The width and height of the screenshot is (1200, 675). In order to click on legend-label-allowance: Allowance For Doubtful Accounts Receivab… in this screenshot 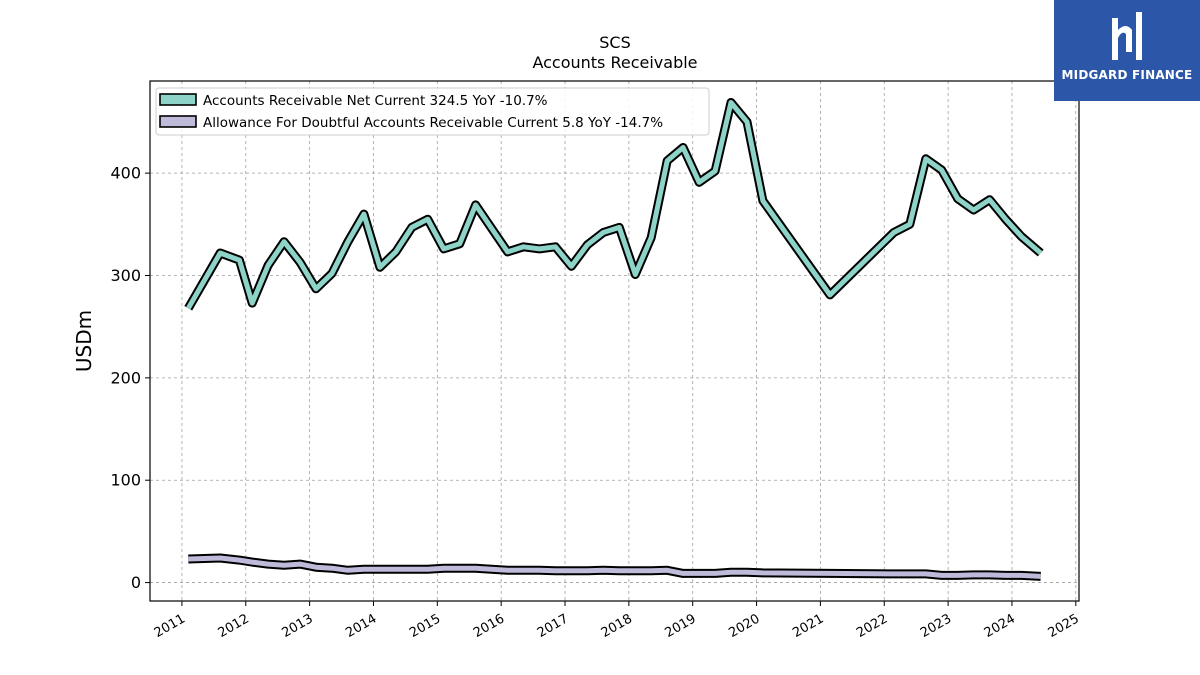, I will do `click(433, 123)`.